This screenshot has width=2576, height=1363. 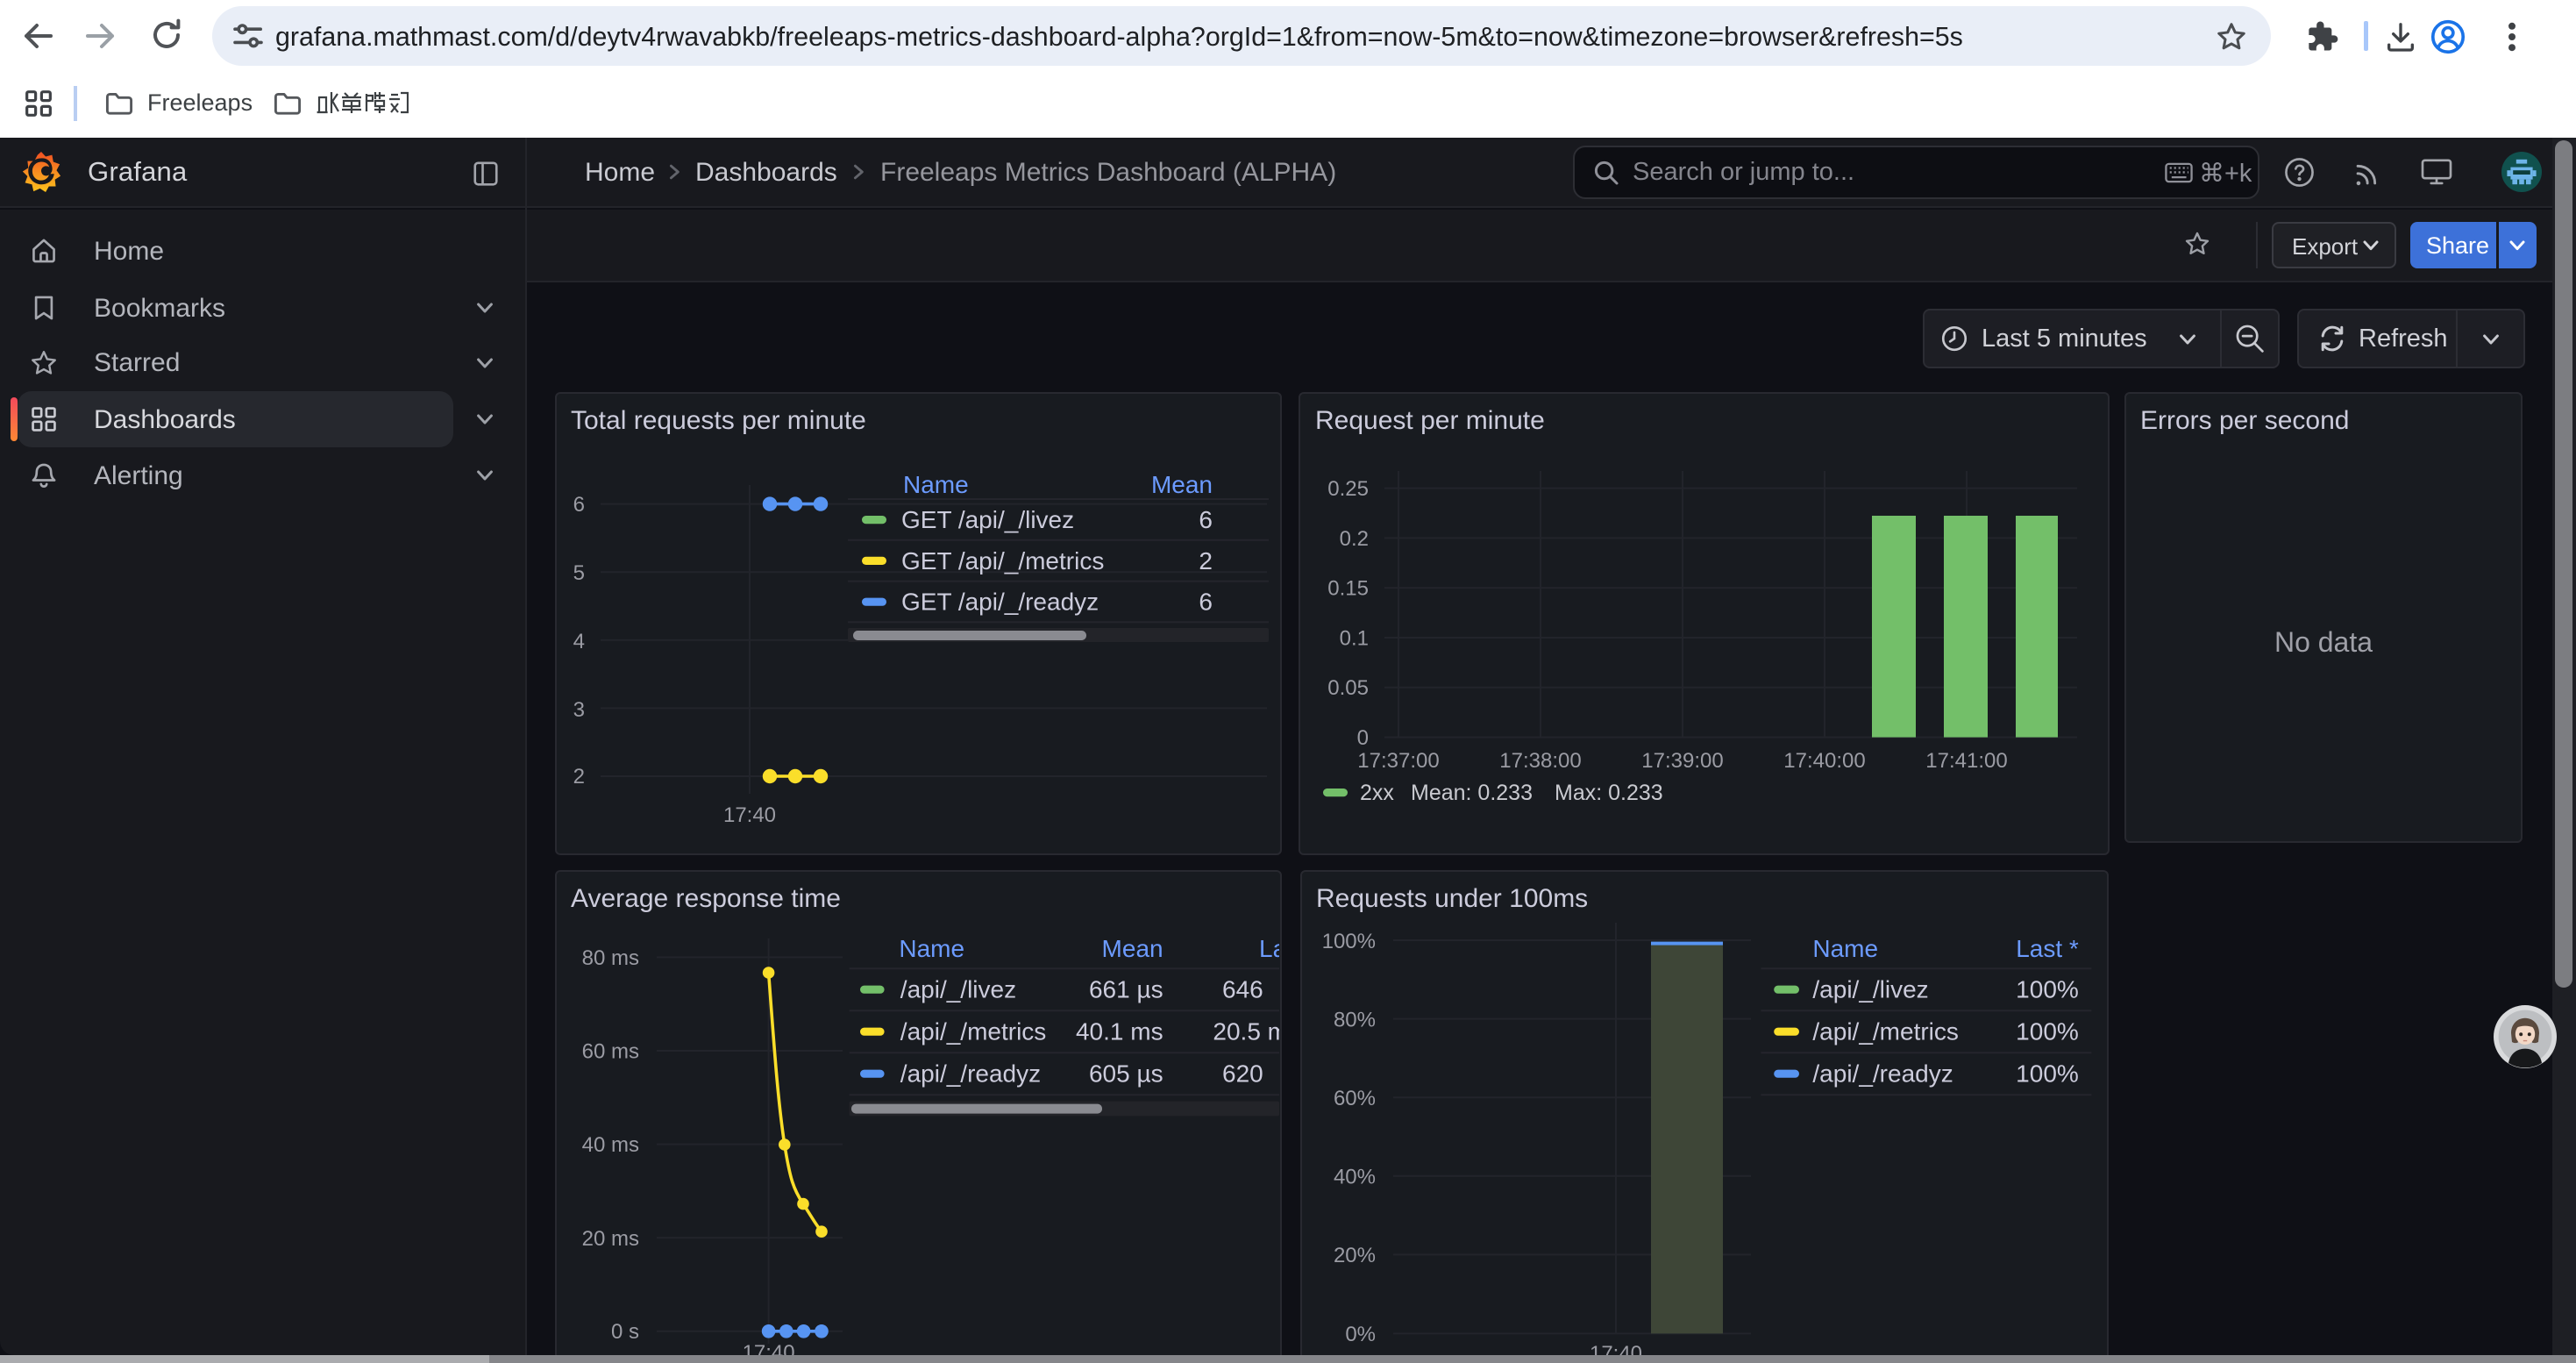 I want to click on svg-text: GET /api/_/readyz, so click(x=1000, y=602).